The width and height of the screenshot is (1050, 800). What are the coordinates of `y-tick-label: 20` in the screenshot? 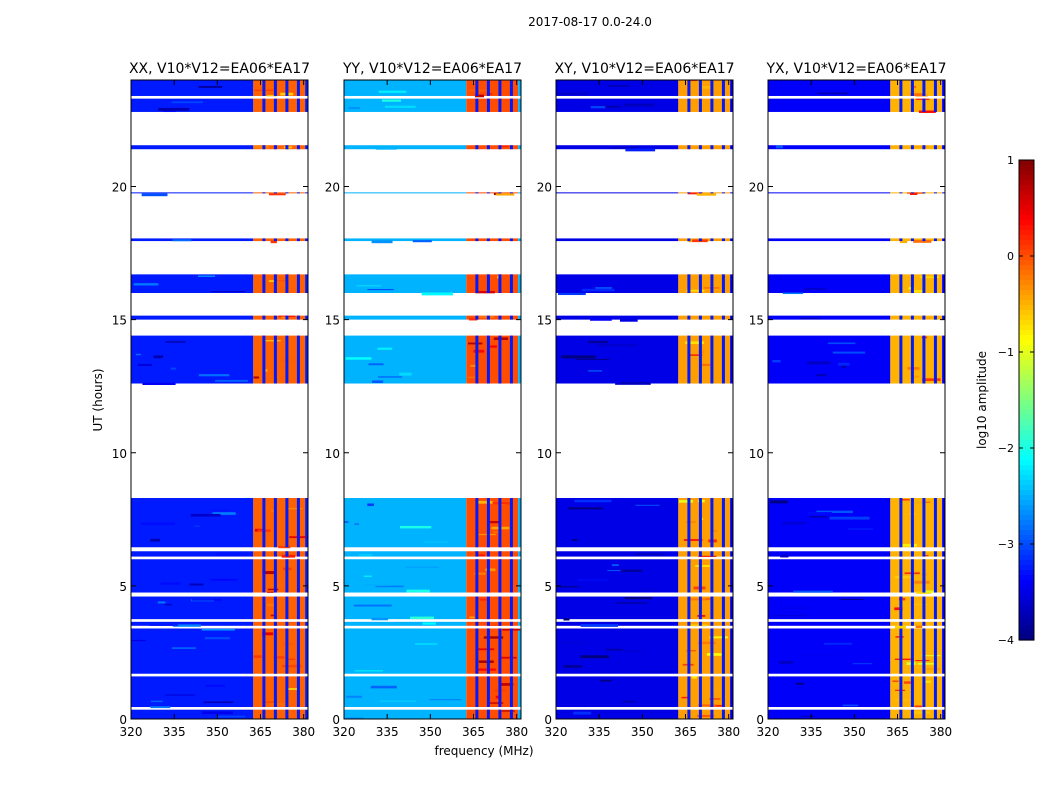 It's located at (756, 188).